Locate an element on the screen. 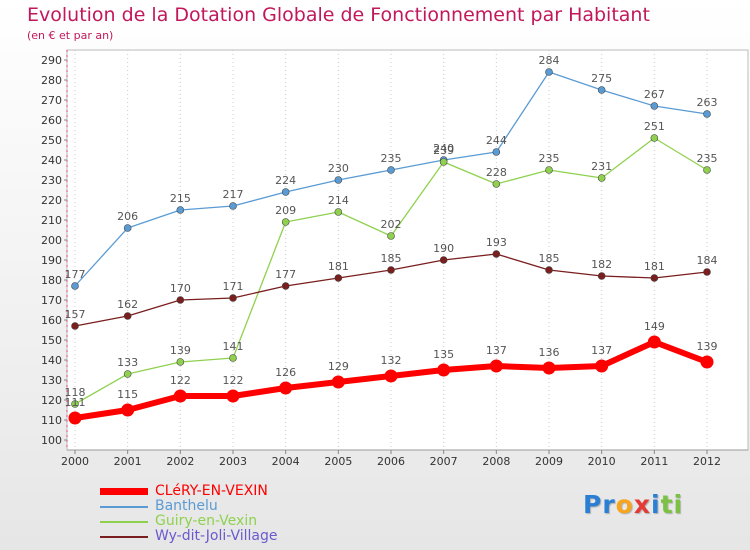 This screenshot has width=750, height=550. x-tick-label: 2000 is located at coordinates (75, 461).